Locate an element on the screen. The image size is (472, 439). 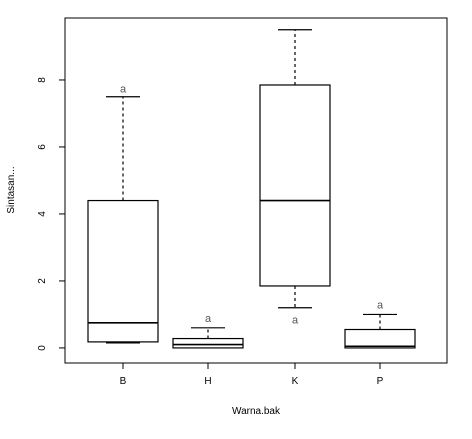
y-tick-label: 8 is located at coordinates (42, 80).